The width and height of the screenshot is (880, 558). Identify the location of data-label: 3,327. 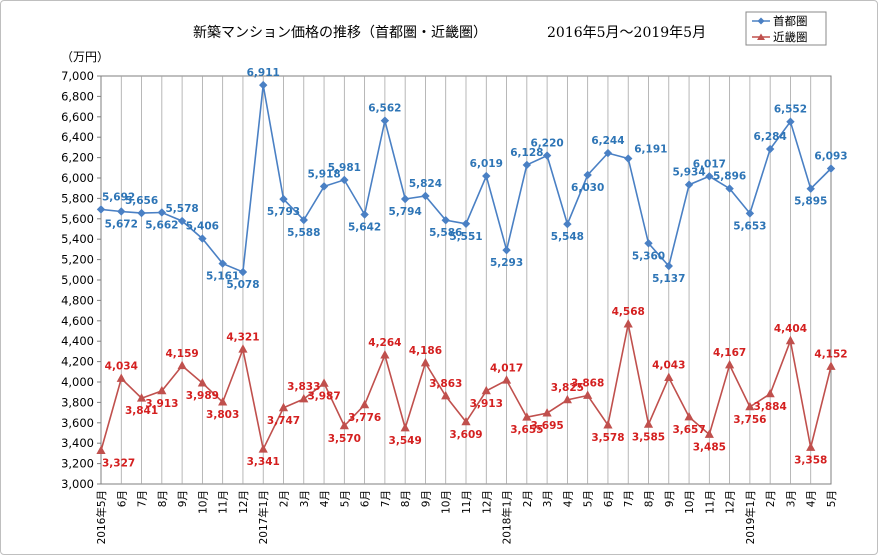
(118, 464).